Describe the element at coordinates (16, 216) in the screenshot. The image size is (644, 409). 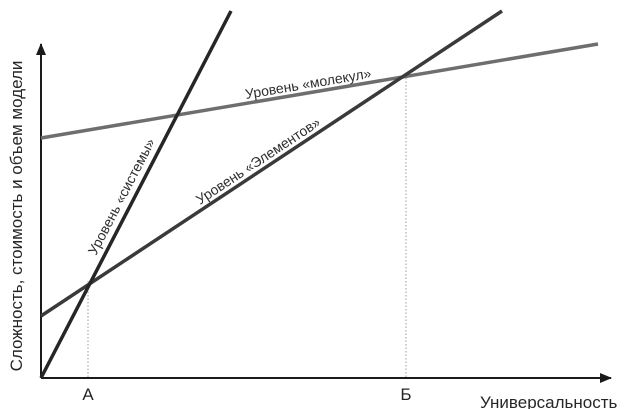
I see `y-axis-title: Сложность, стоимость и объем модели` at that location.